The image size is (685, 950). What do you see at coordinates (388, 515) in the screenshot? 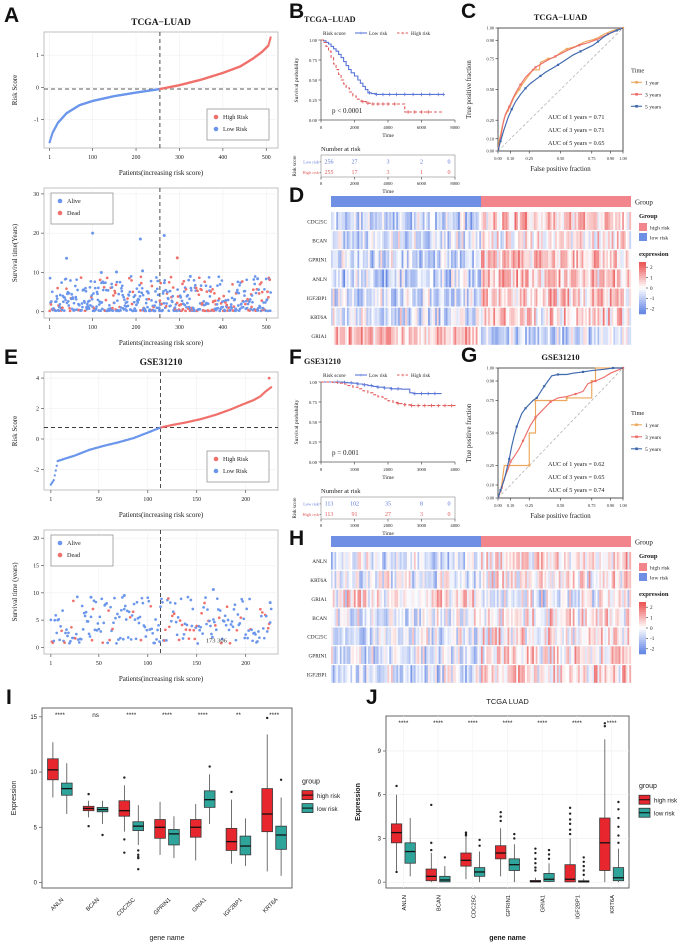
I see `svg-text: 27` at bounding box center [388, 515].